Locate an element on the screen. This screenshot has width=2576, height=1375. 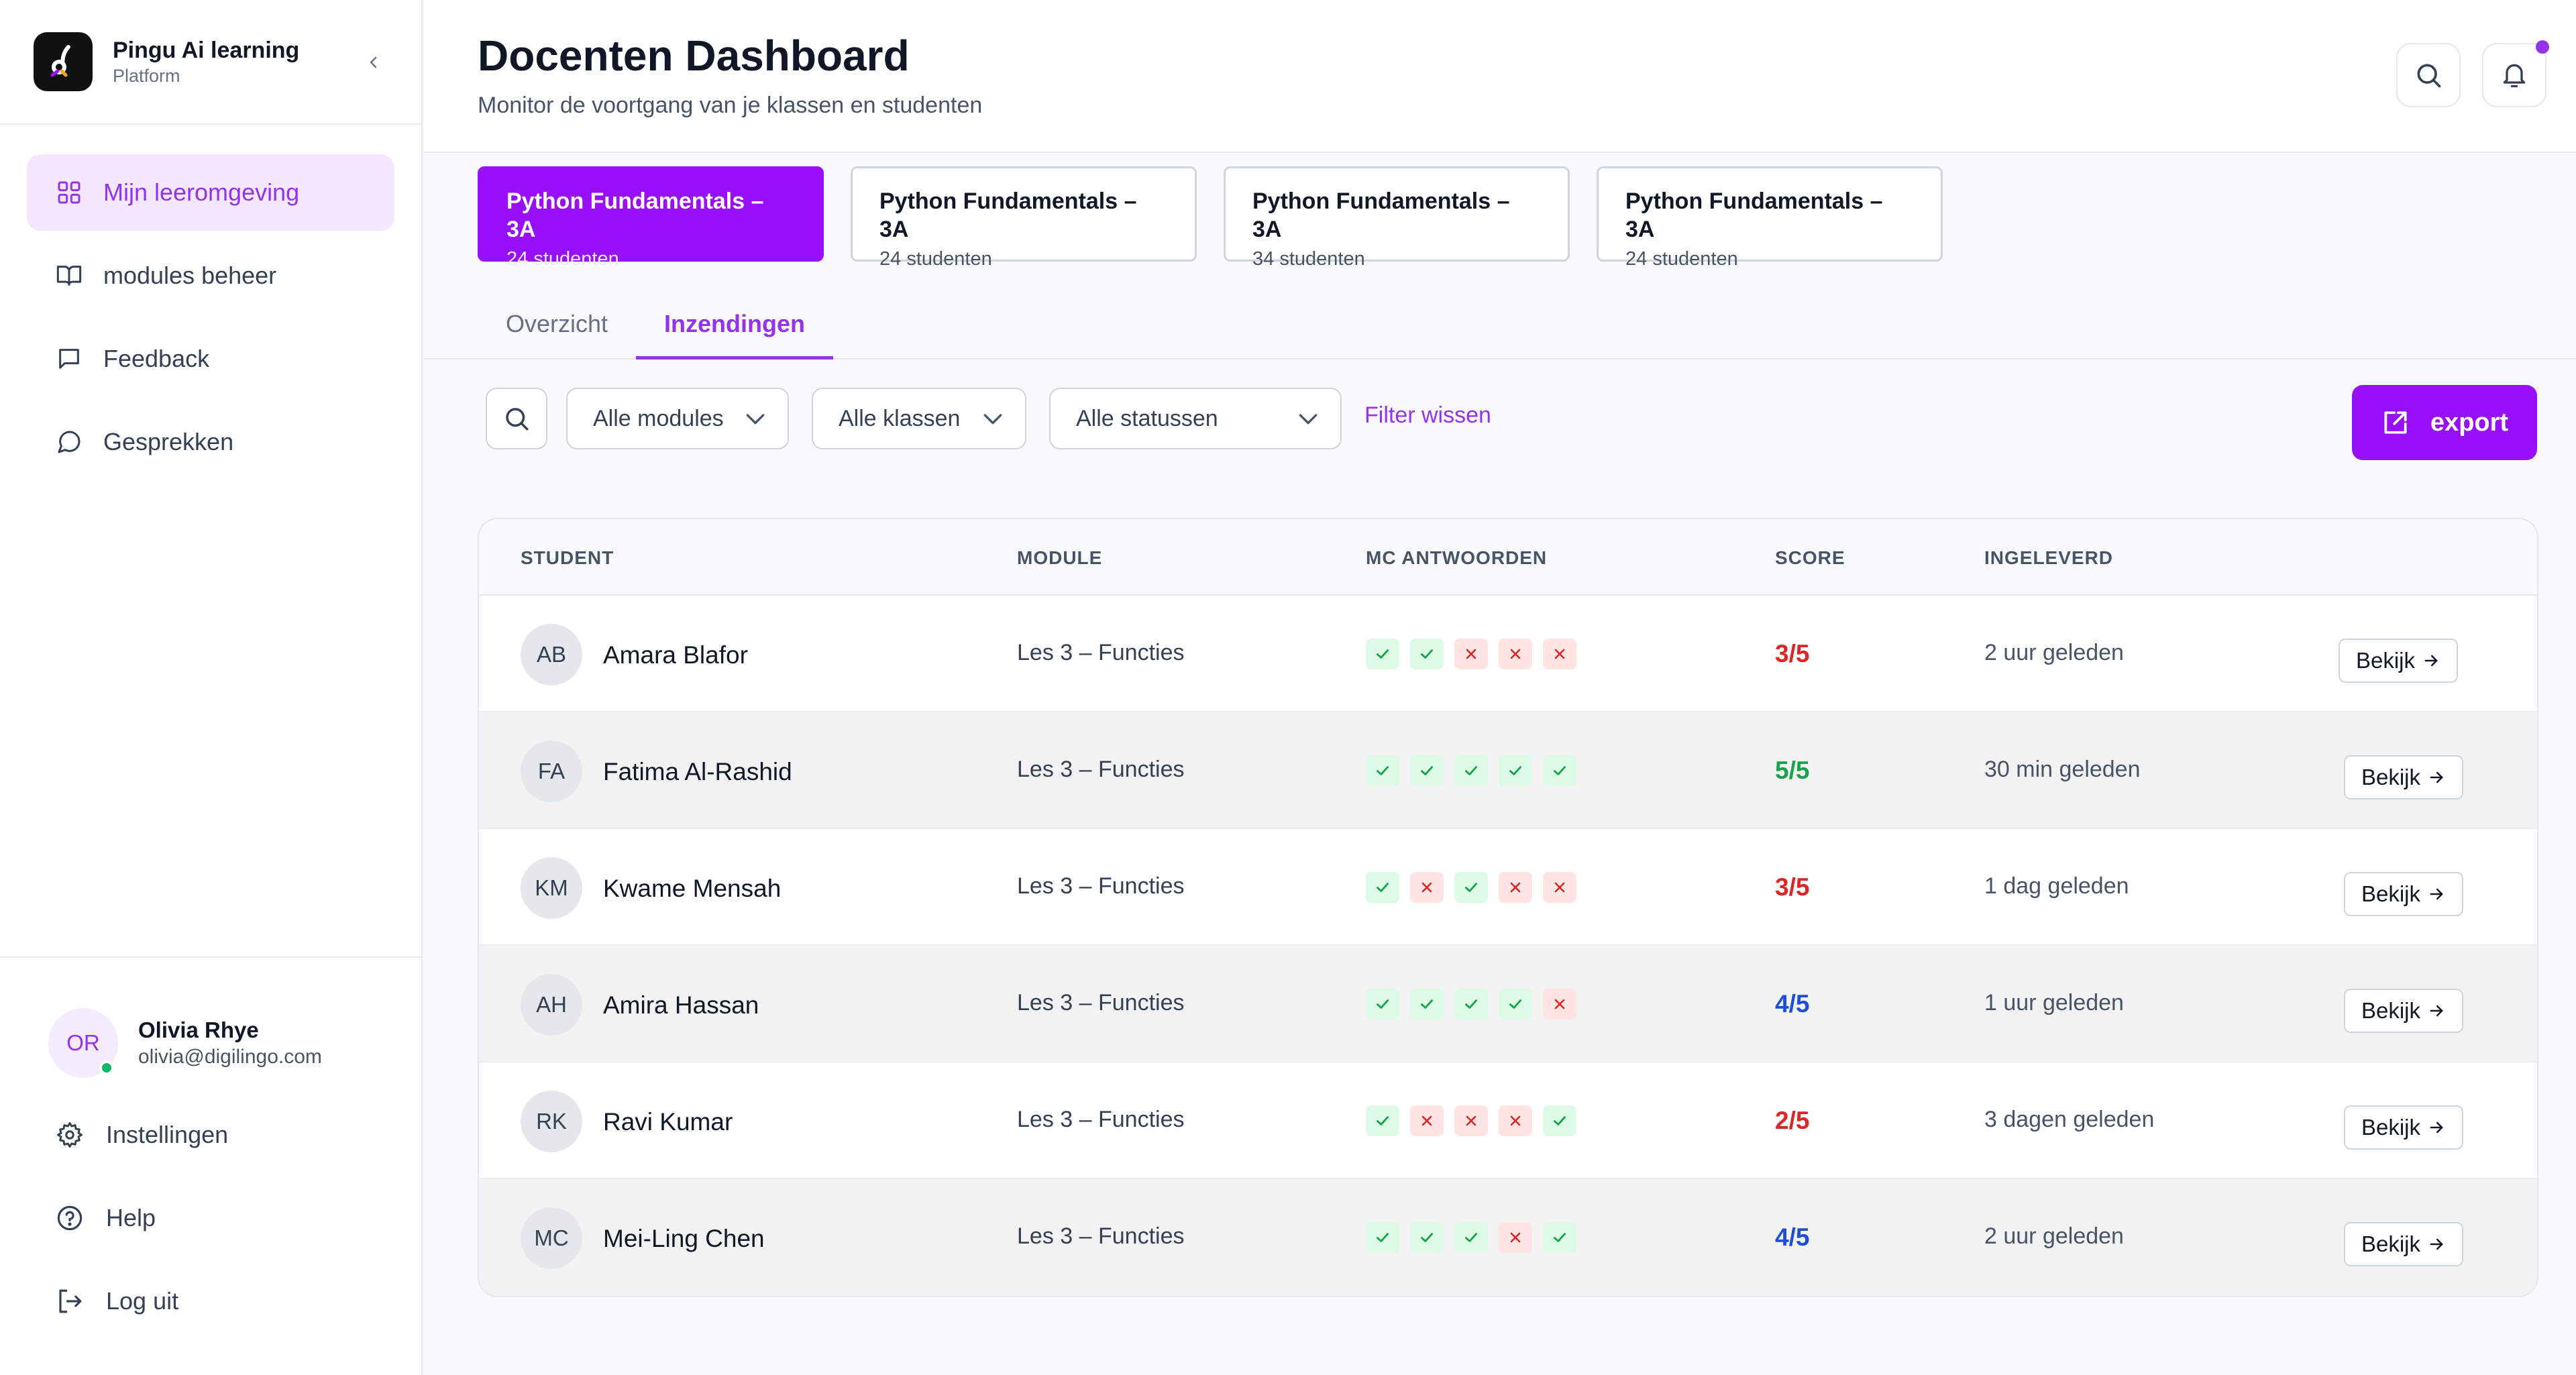
avatar-initials: OR is located at coordinates (83, 1042).